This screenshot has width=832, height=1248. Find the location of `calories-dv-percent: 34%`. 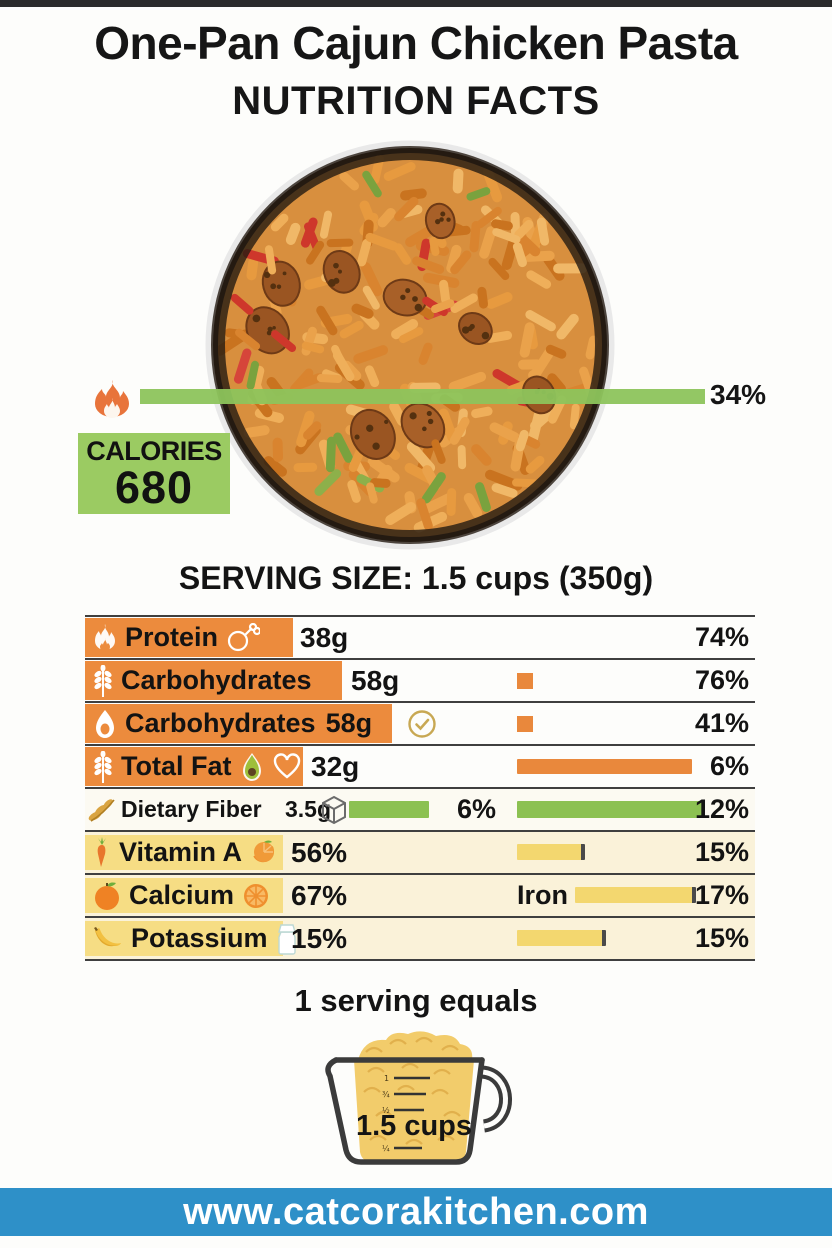

calories-dv-percent: 34% is located at coordinates (738, 394).